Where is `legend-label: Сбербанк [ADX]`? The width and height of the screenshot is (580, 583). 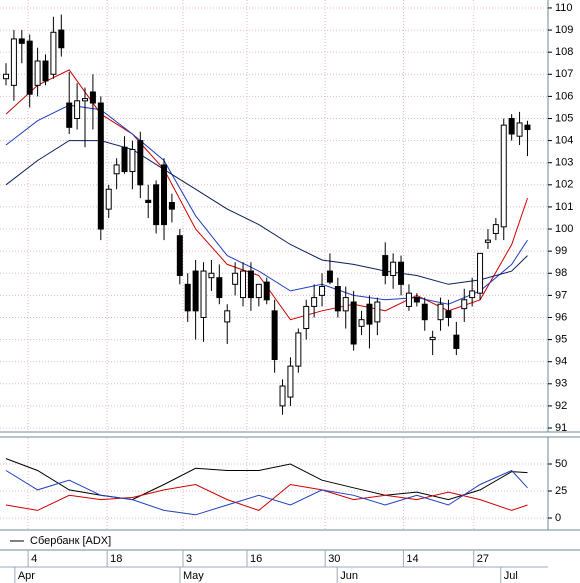
legend-label: Сбербанк [ADX] is located at coordinates (70, 541).